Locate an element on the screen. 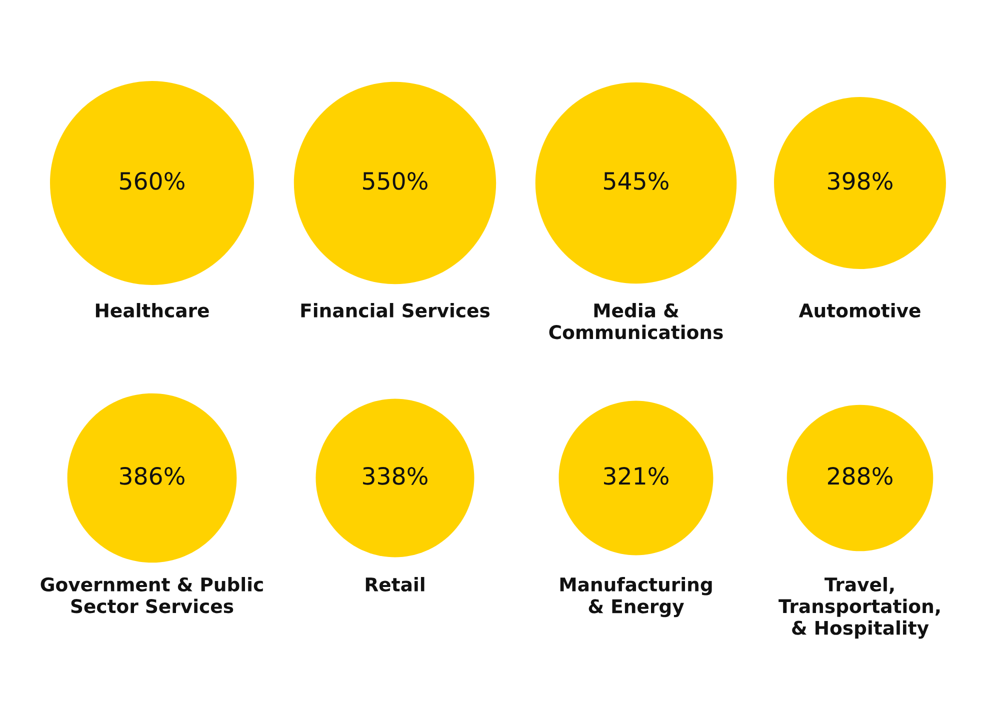 This screenshot has height=719, width=1000. category-label: Manufacturing & Energy is located at coordinates (636, 597).